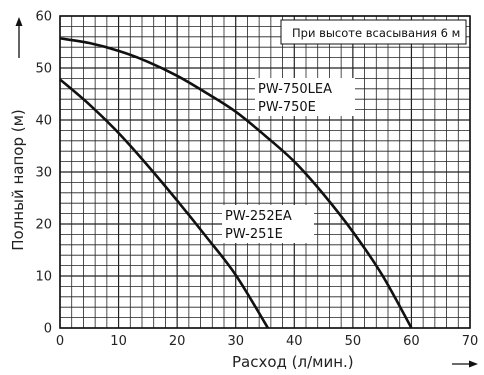  I want to click on y-tick-label: 60, so click(43, 17).